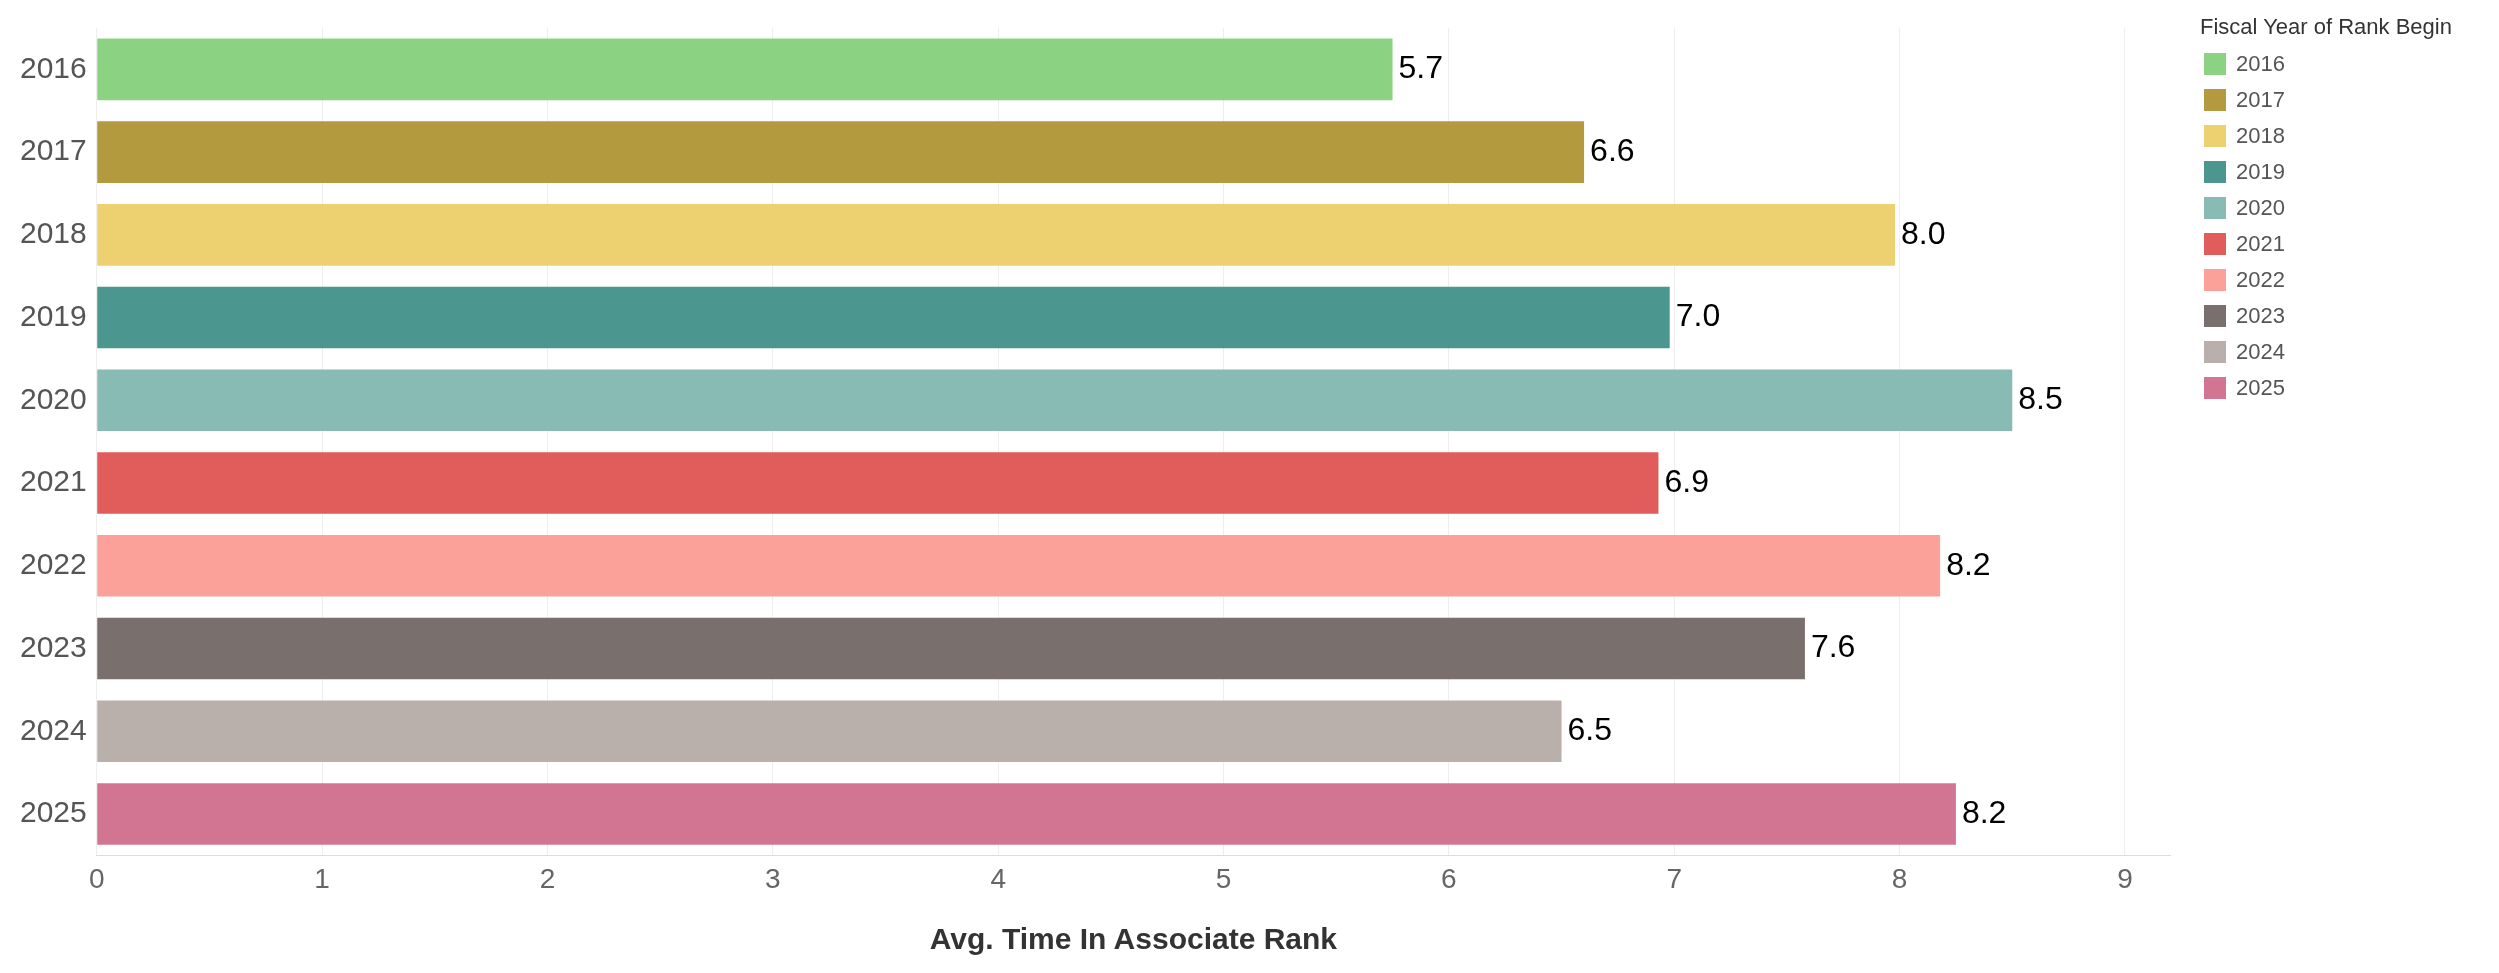 Image resolution: width=2499 pixels, height=973 pixels. Describe the element at coordinates (1923, 232) in the screenshot. I see `data-label: 8.0` at that location.